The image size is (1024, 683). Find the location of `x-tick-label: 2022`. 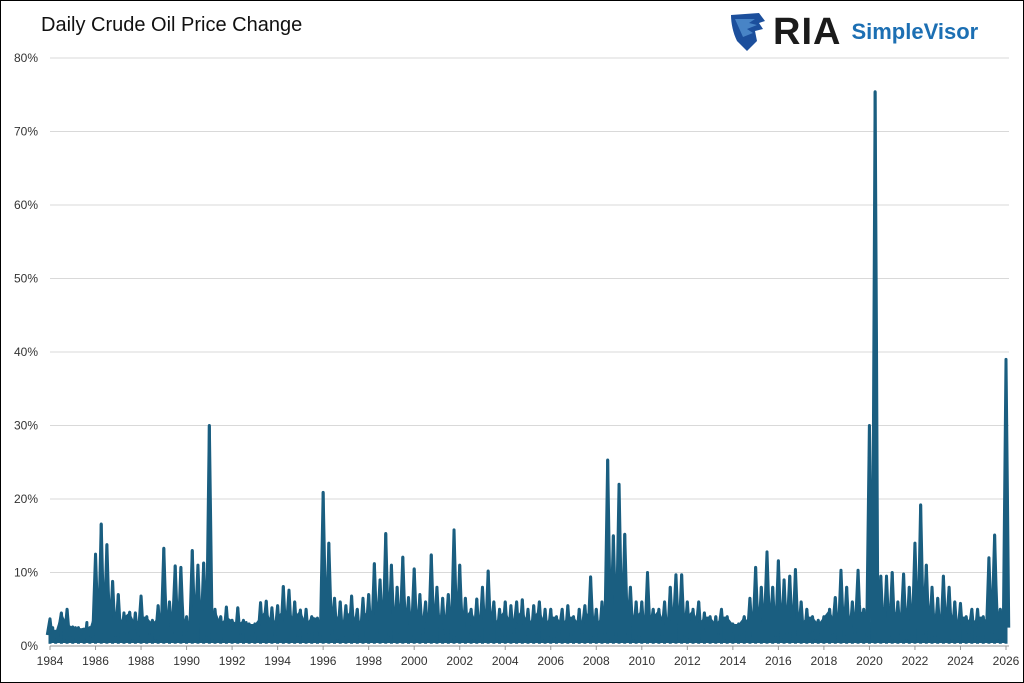

x-tick-label: 2022 is located at coordinates (915, 661).